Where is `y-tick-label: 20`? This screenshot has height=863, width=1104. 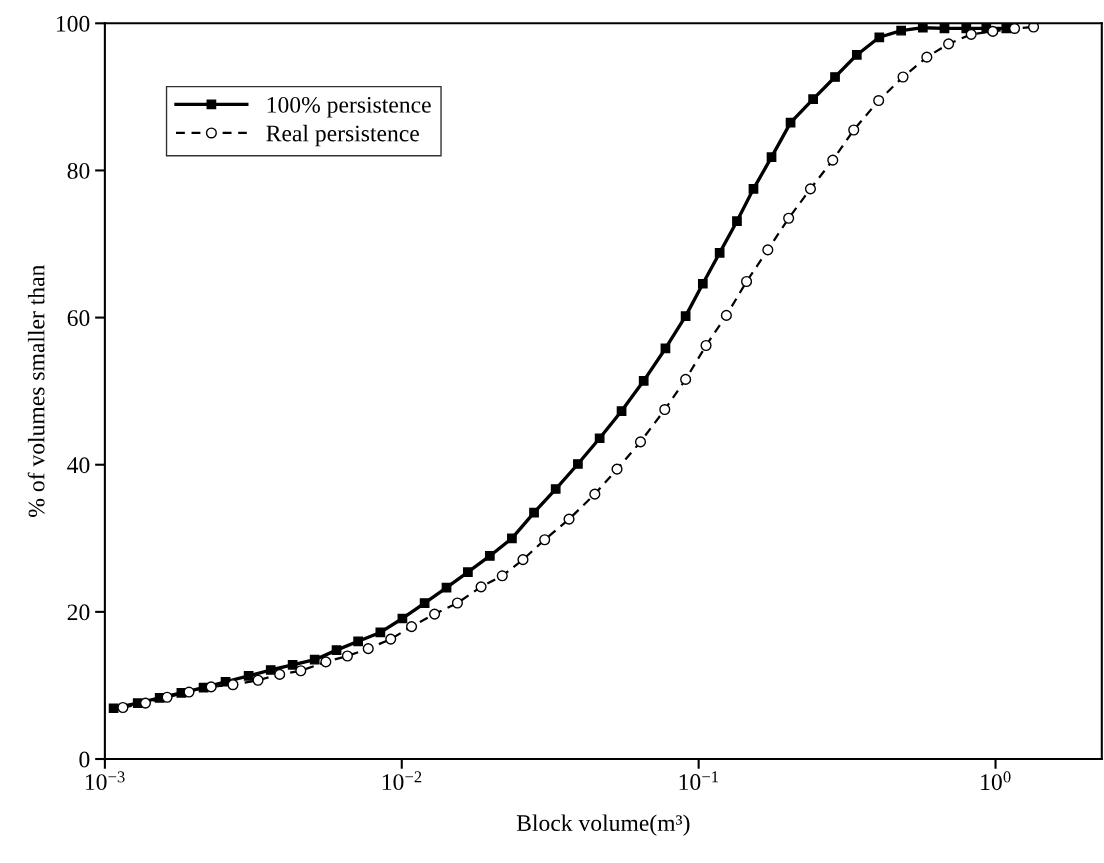 y-tick-label: 20 is located at coordinates (78, 612).